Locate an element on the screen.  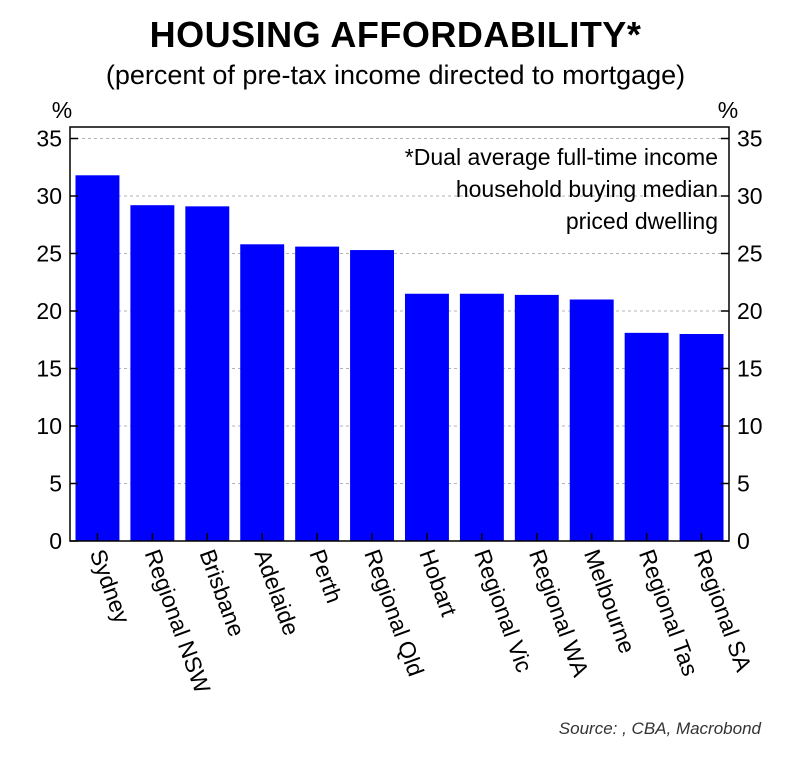
y-tick-label-left: 25 is located at coordinates (49, 254).